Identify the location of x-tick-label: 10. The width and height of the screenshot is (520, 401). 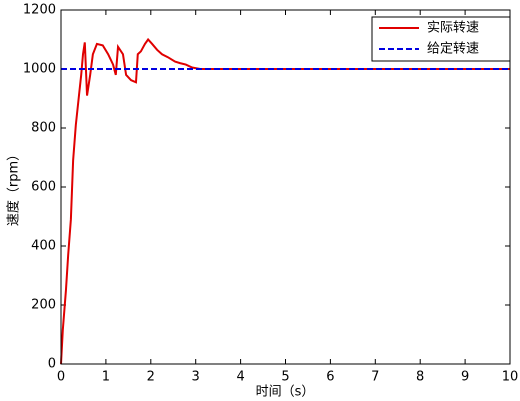
(510, 377).